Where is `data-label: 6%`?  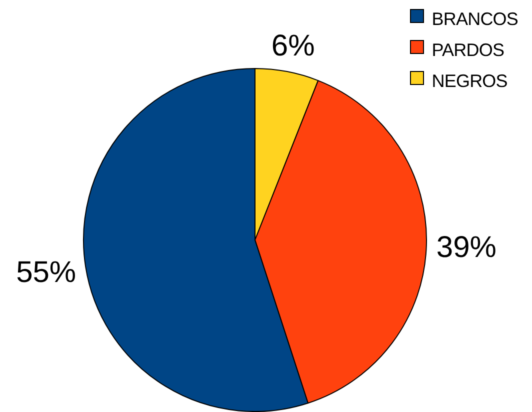 data-label: 6% is located at coordinates (293, 46).